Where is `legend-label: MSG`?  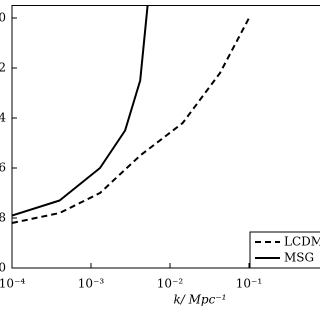
legend-label: MSG is located at coordinates (299, 258).